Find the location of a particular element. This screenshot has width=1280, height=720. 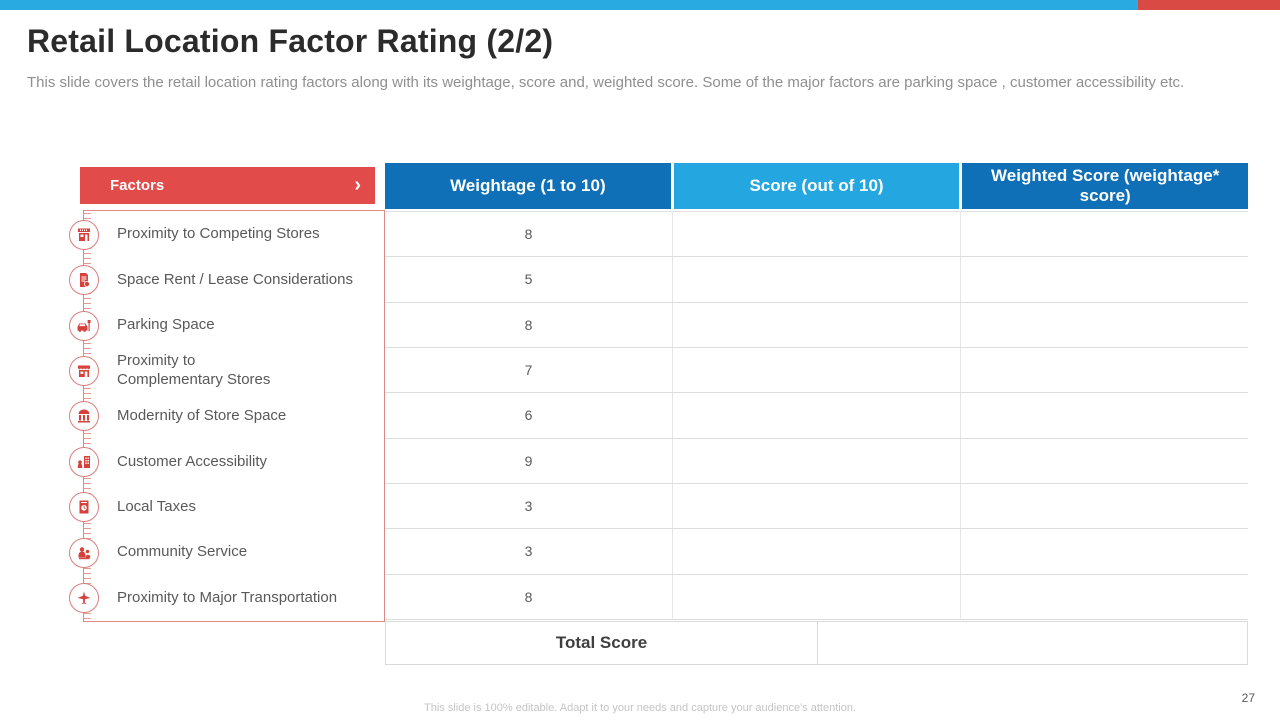

list-item-complementary-stores: Proximity to Complementary Stores is located at coordinates (226, 370).